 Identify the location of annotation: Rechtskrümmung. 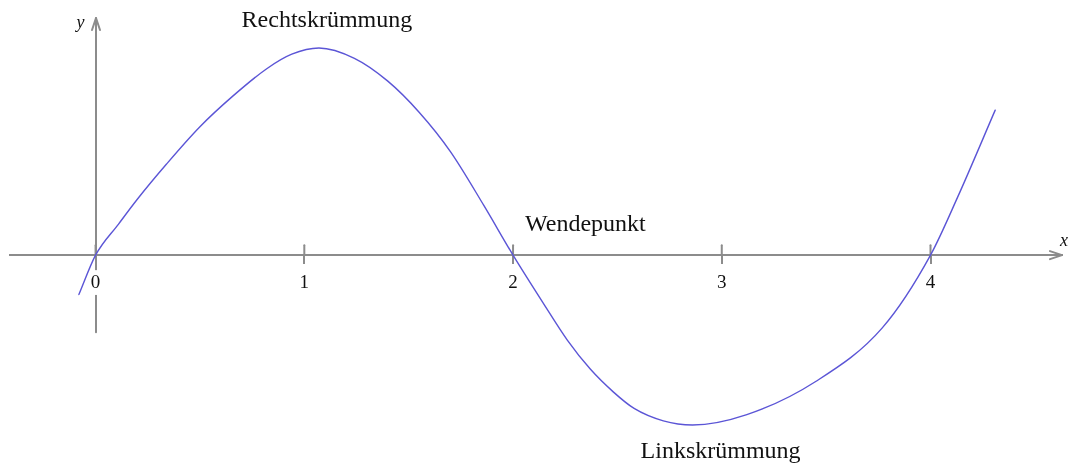
(327, 19).